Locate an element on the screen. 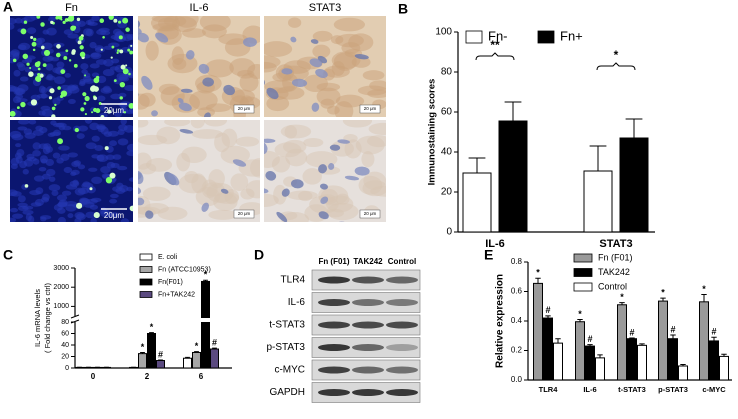  panel-letter: B is located at coordinates (403, 9).